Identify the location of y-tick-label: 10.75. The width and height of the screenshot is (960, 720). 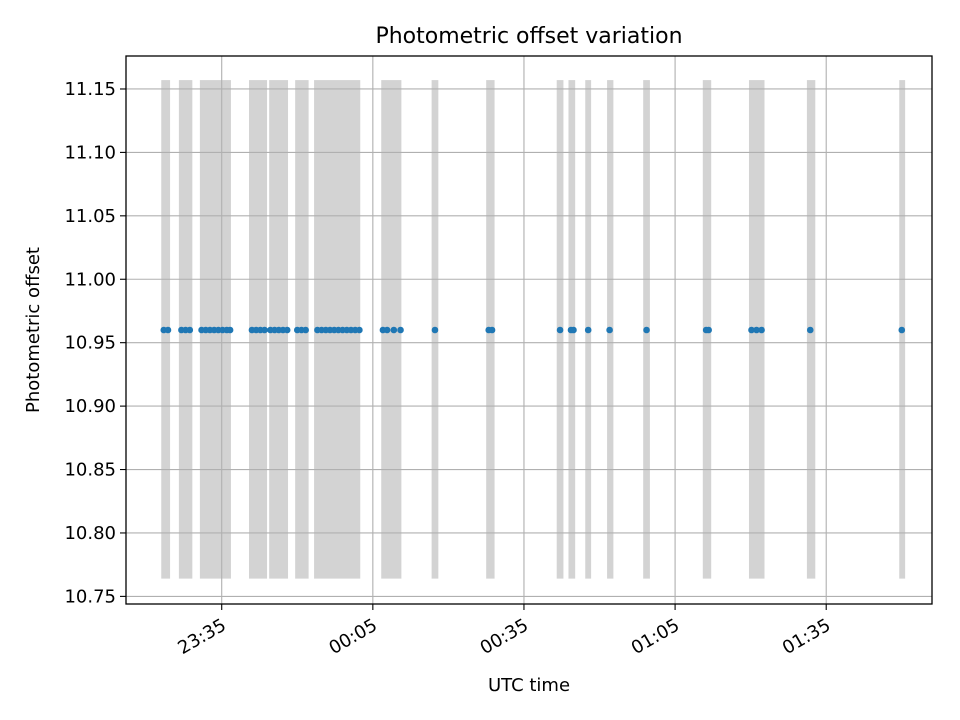
(90, 596).